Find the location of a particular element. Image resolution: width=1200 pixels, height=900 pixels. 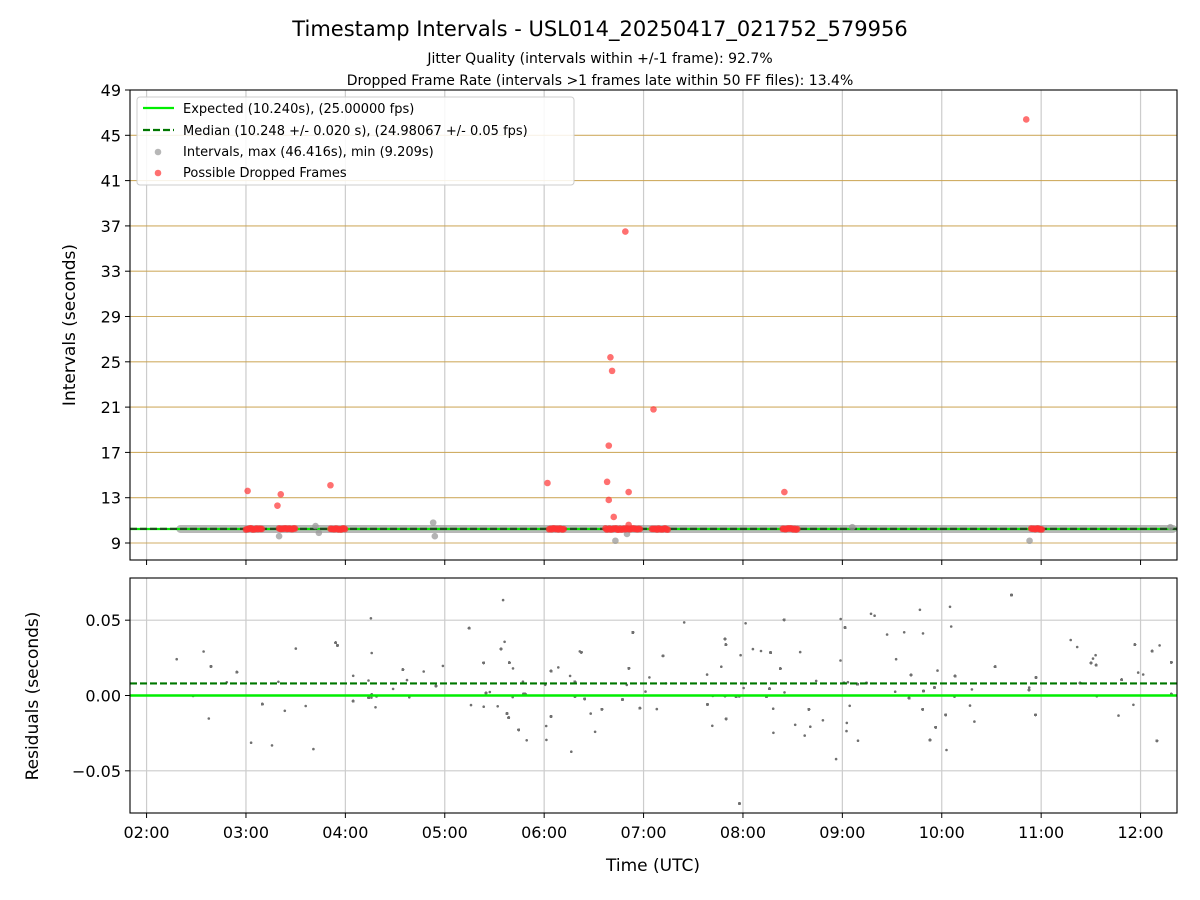

top-y-tick-label: 29 is located at coordinates (111, 317).